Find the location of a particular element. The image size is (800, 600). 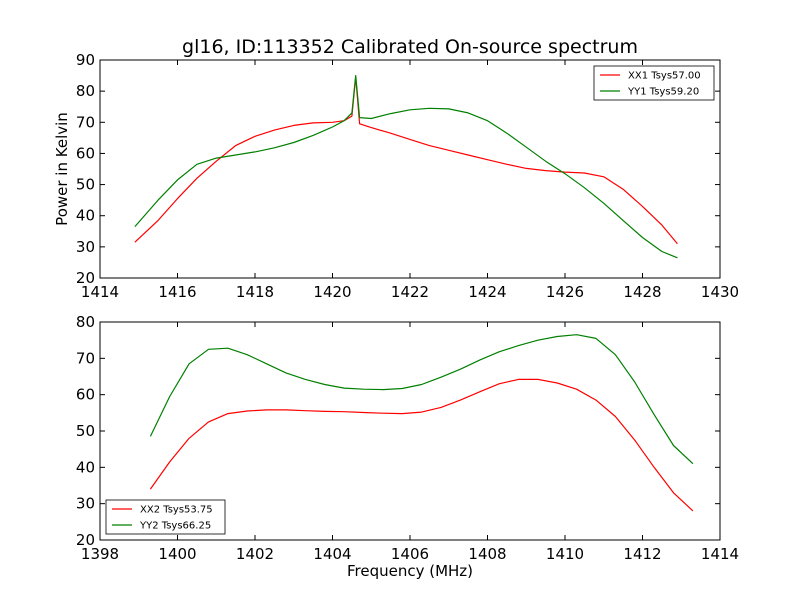

legend-label: XX1 Tsys57.00 is located at coordinates (664, 76).